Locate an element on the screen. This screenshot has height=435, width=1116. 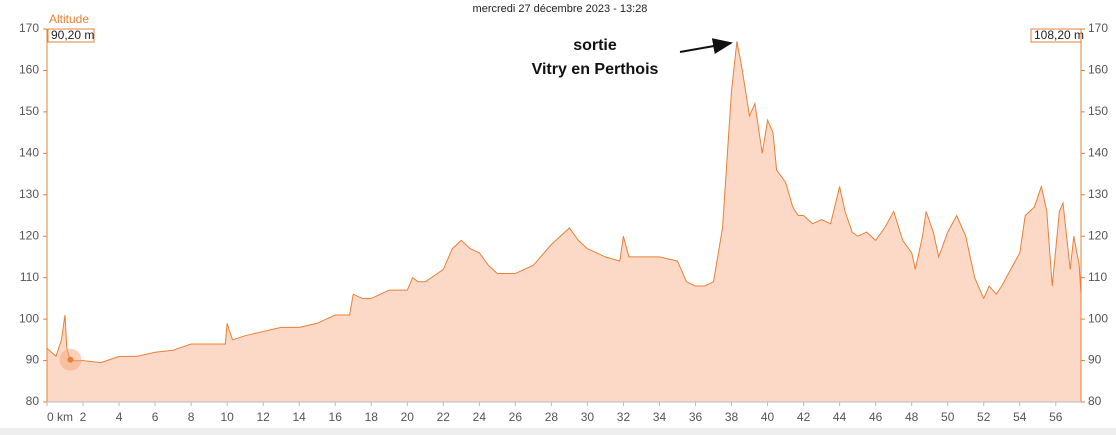
x-tick-label: 46 is located at coordinates (876, 417).